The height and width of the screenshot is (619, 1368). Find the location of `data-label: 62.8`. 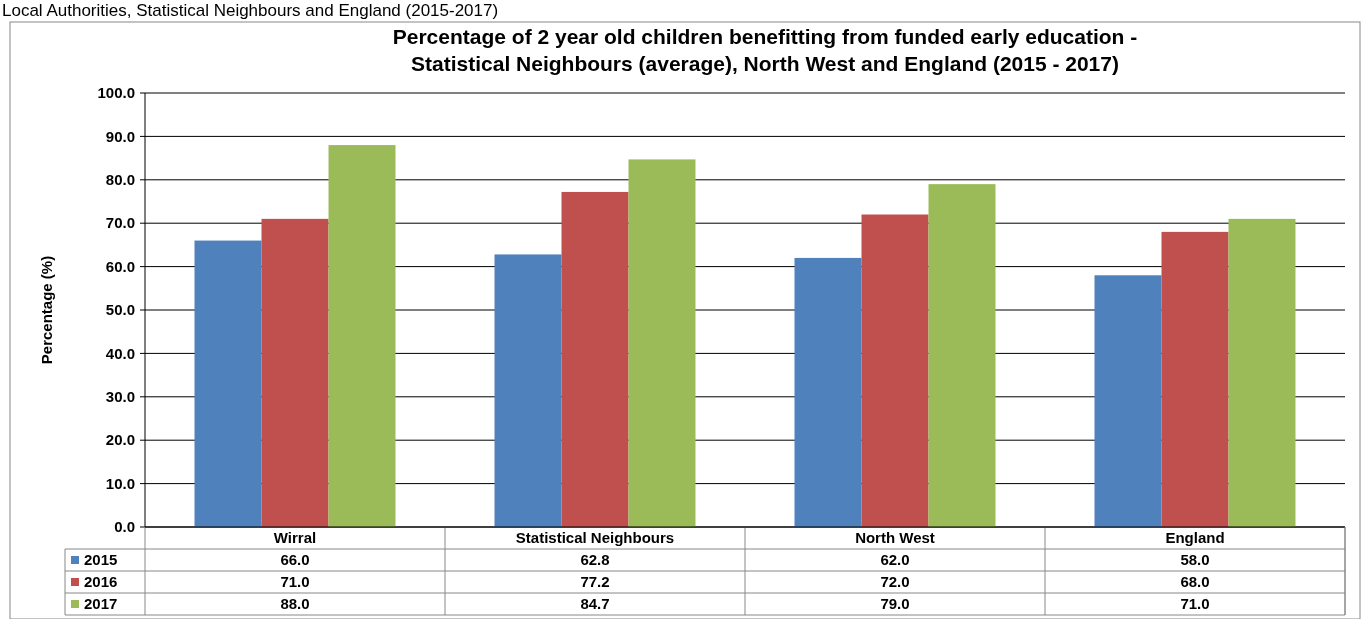

data-label: 62.8 is located at coordinates (595, 560).